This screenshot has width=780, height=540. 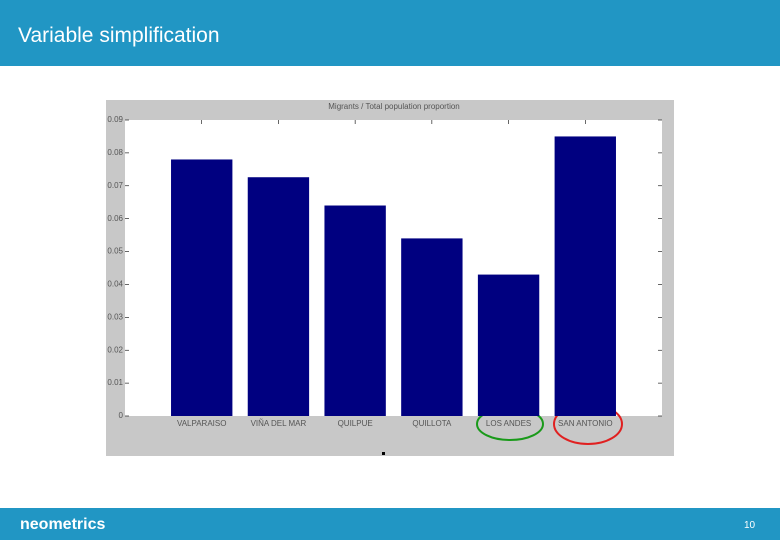 What do you see at coordinates (63, 524) in the screenshot?
I see `footer-text: neometrics` at bounding box center [63, 524].